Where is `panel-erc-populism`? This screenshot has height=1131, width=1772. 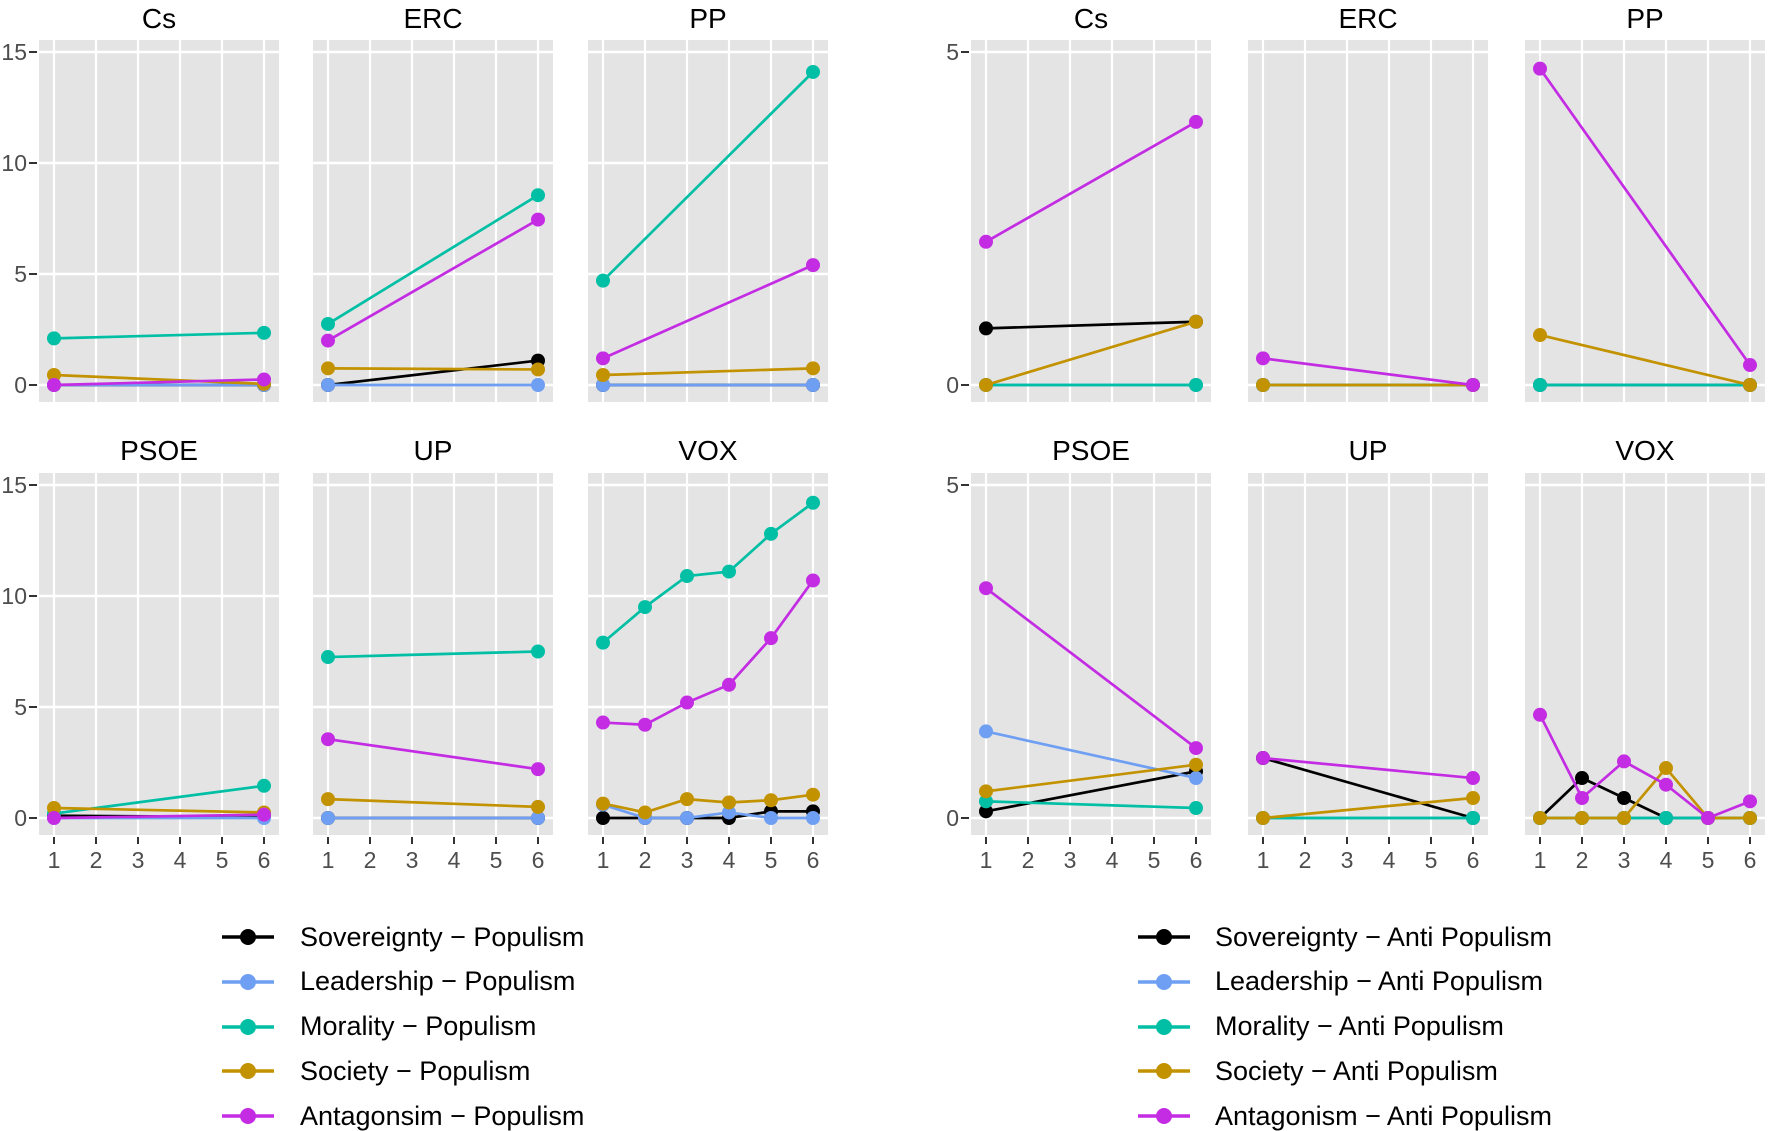
panel-erc-populism is located at coordinates (433, 221).